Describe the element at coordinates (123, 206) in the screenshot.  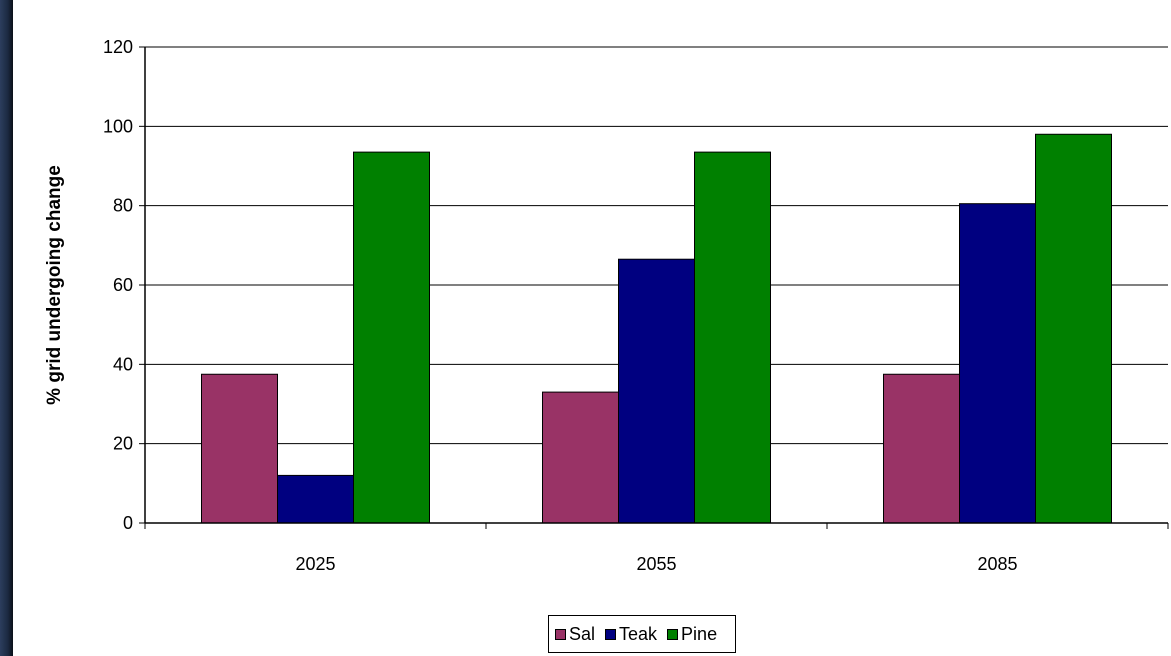
I see `y-tick-label: 80` at that location.